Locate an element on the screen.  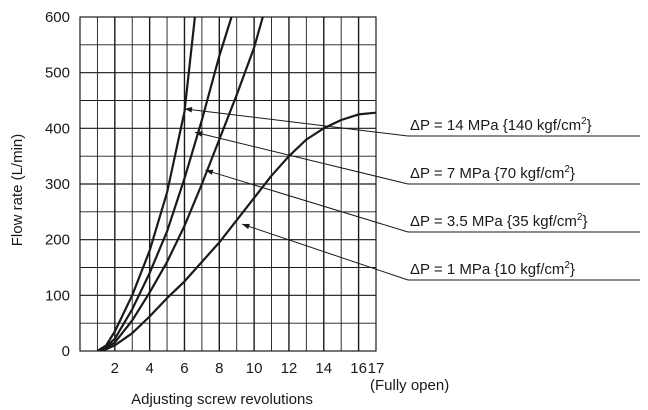
x-tick-label: 14 is located at coordinates (323, 368).